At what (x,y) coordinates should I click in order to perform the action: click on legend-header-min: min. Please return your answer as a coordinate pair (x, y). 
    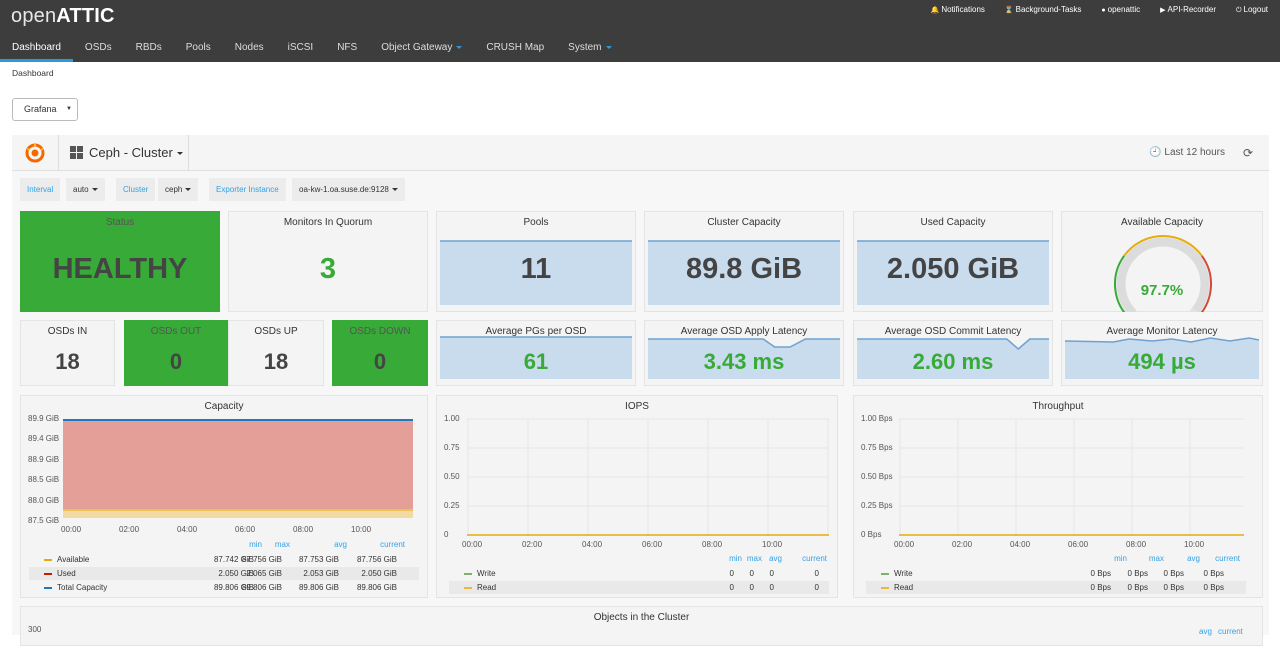
    Looking at the image, I should click on (255, 544).